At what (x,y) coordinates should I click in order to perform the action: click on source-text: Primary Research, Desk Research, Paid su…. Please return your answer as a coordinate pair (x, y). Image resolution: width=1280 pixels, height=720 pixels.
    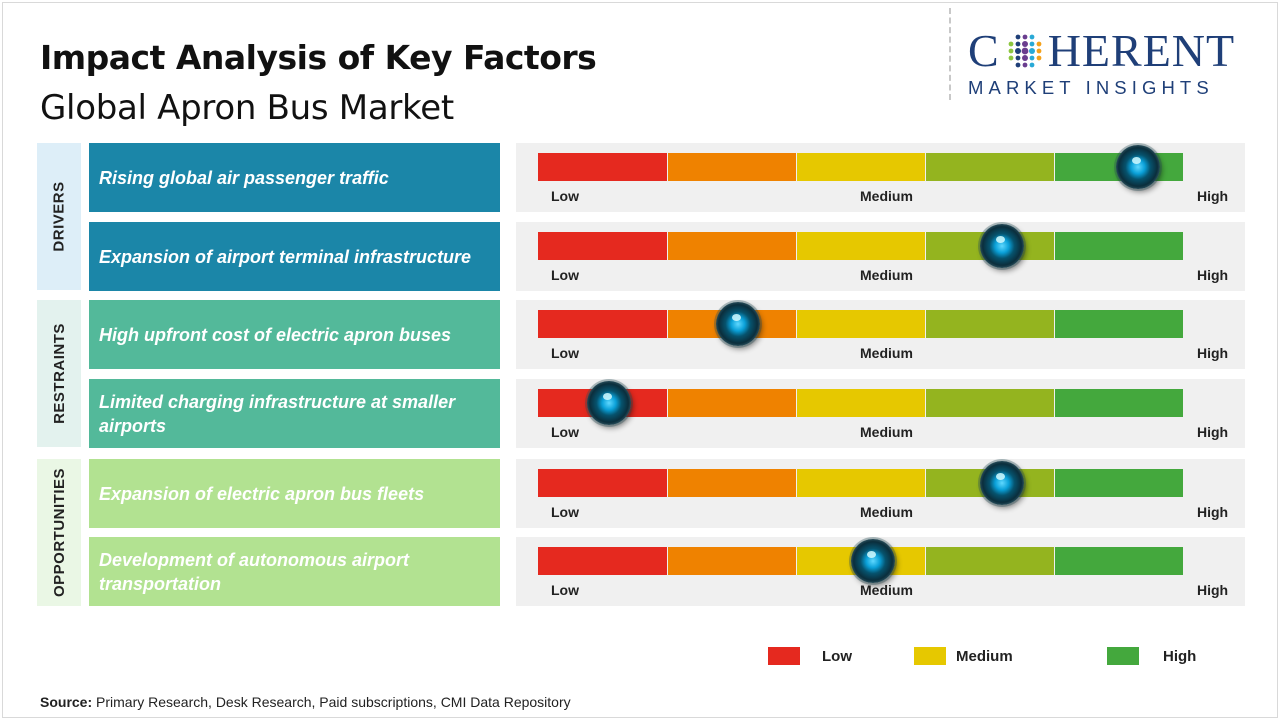
    Looking at the image, I should click on (333, 702).